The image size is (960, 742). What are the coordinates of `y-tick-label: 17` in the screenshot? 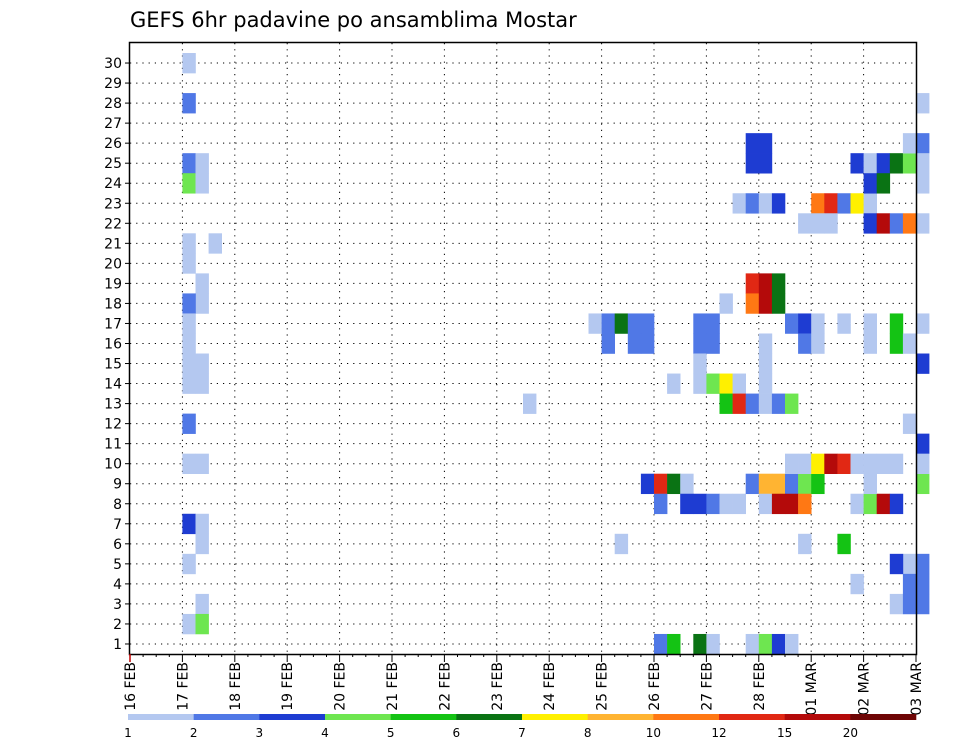 It's located at (113, 324).